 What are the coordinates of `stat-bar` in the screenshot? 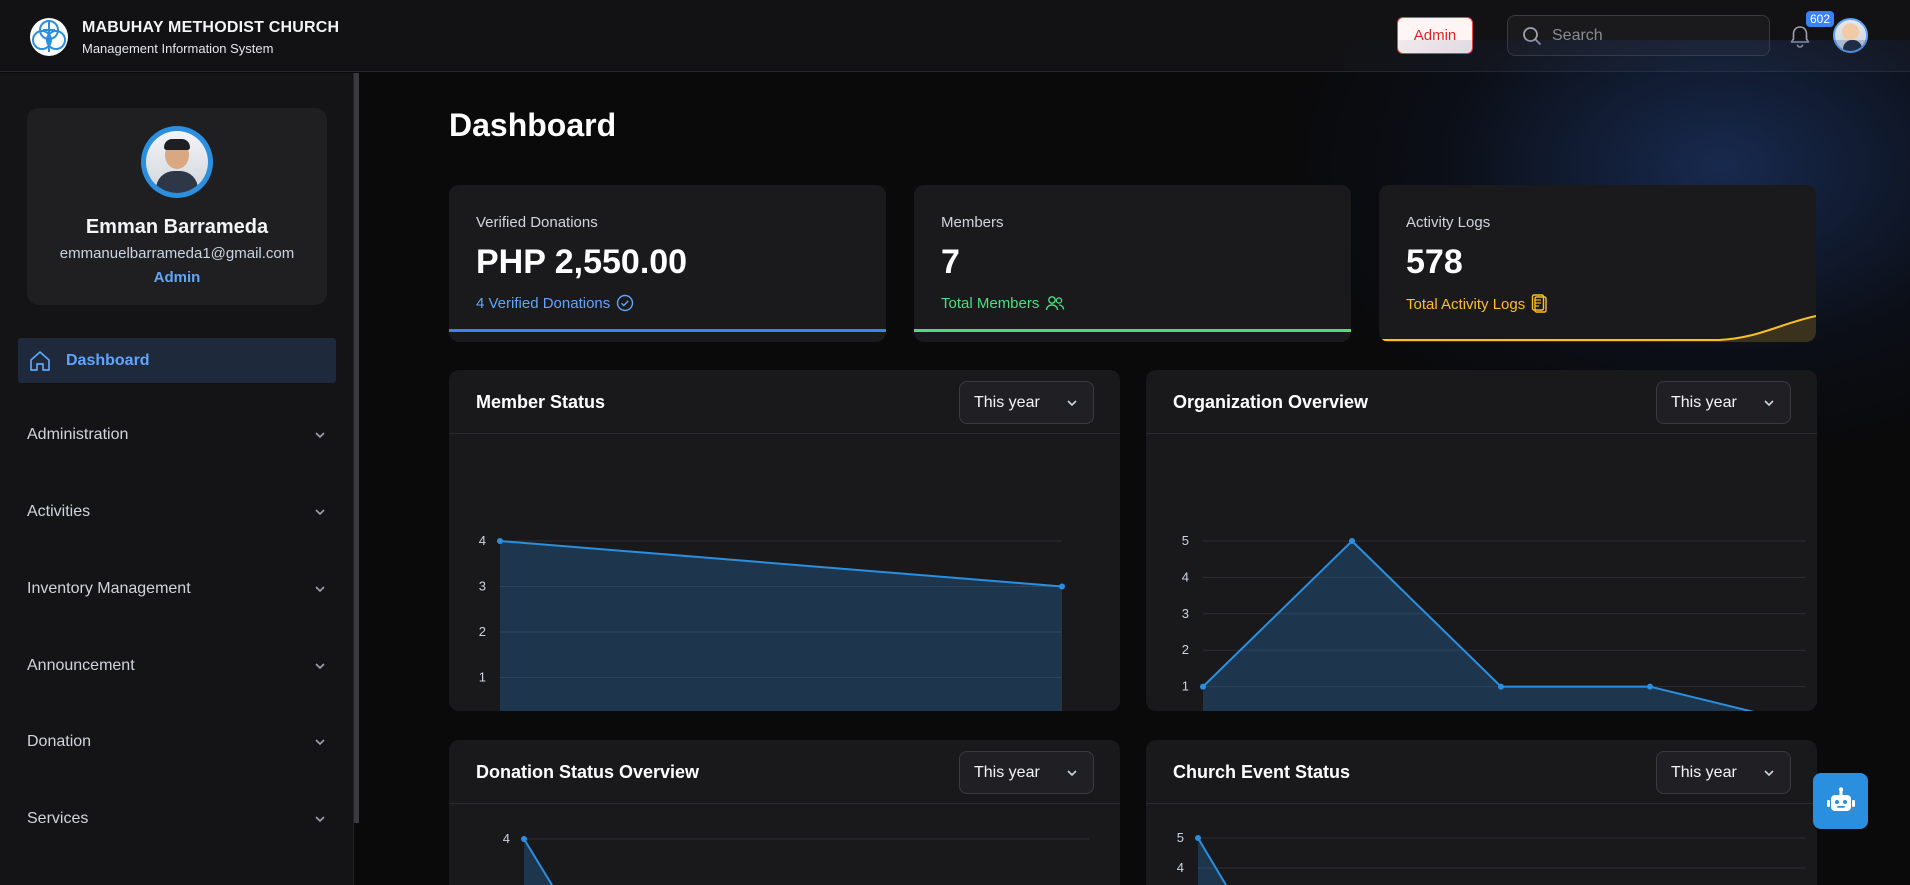 It's located at (1132, 330).